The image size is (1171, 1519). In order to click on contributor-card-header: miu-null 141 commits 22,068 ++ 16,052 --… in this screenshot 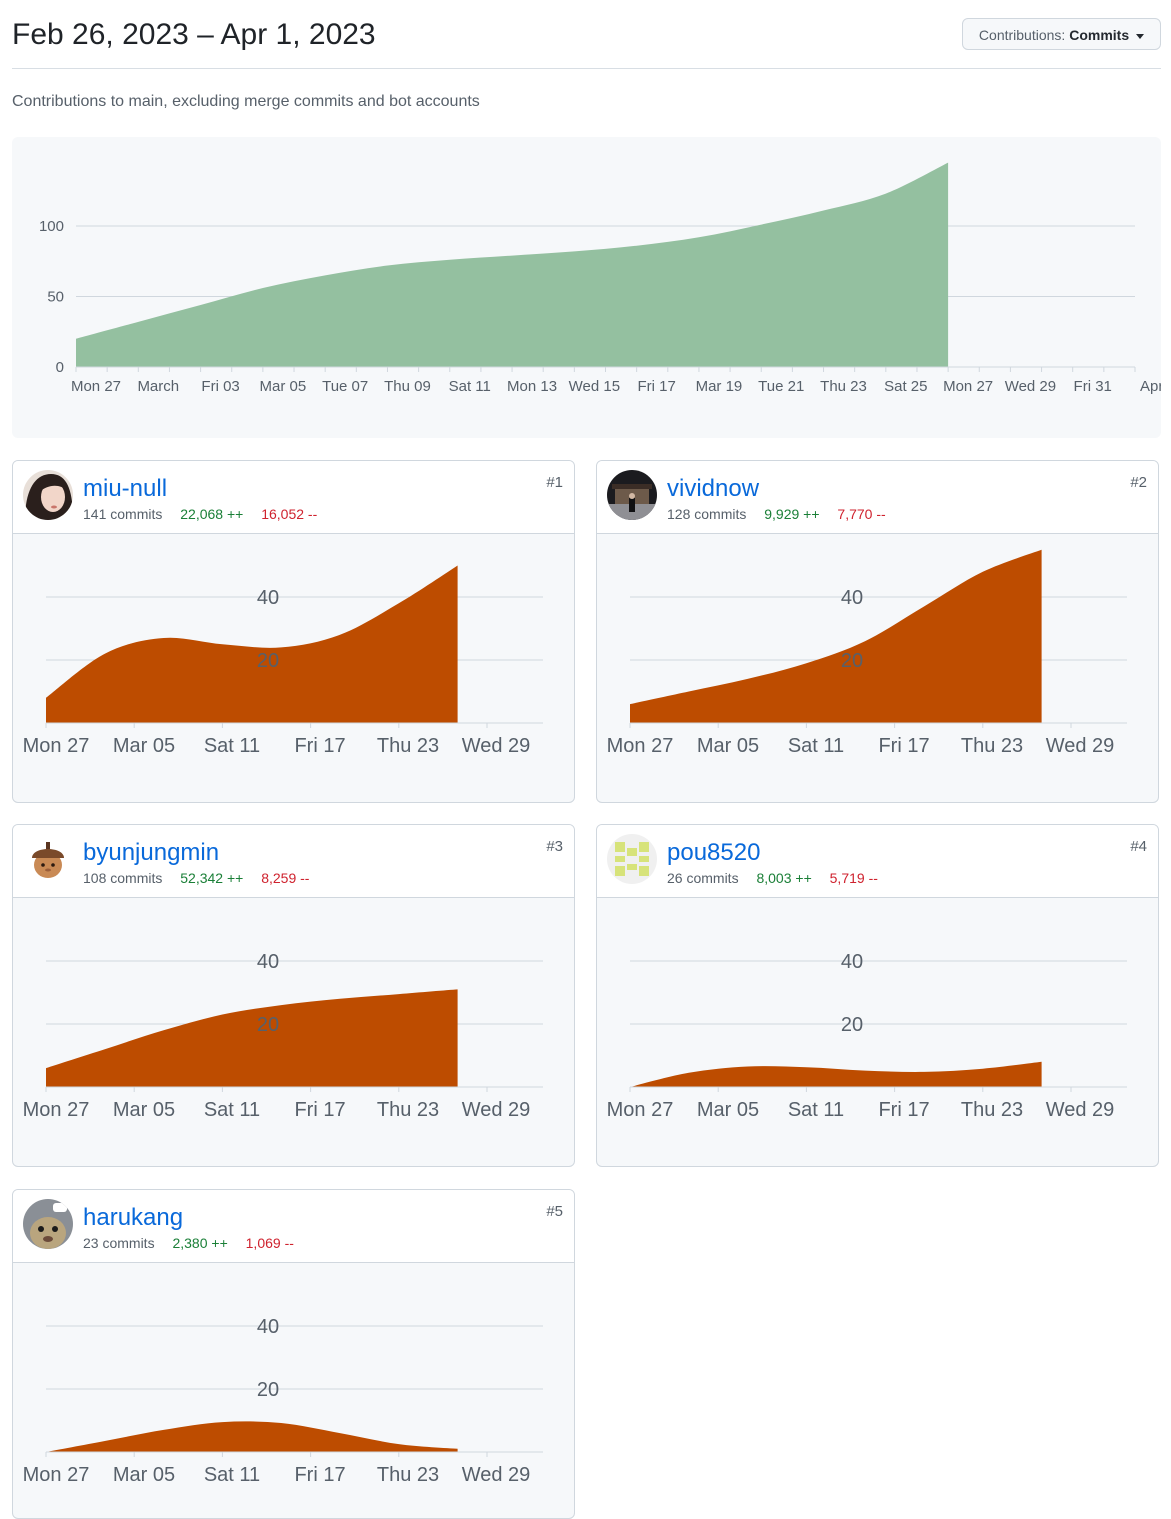, I will do `click(293, 497)`.